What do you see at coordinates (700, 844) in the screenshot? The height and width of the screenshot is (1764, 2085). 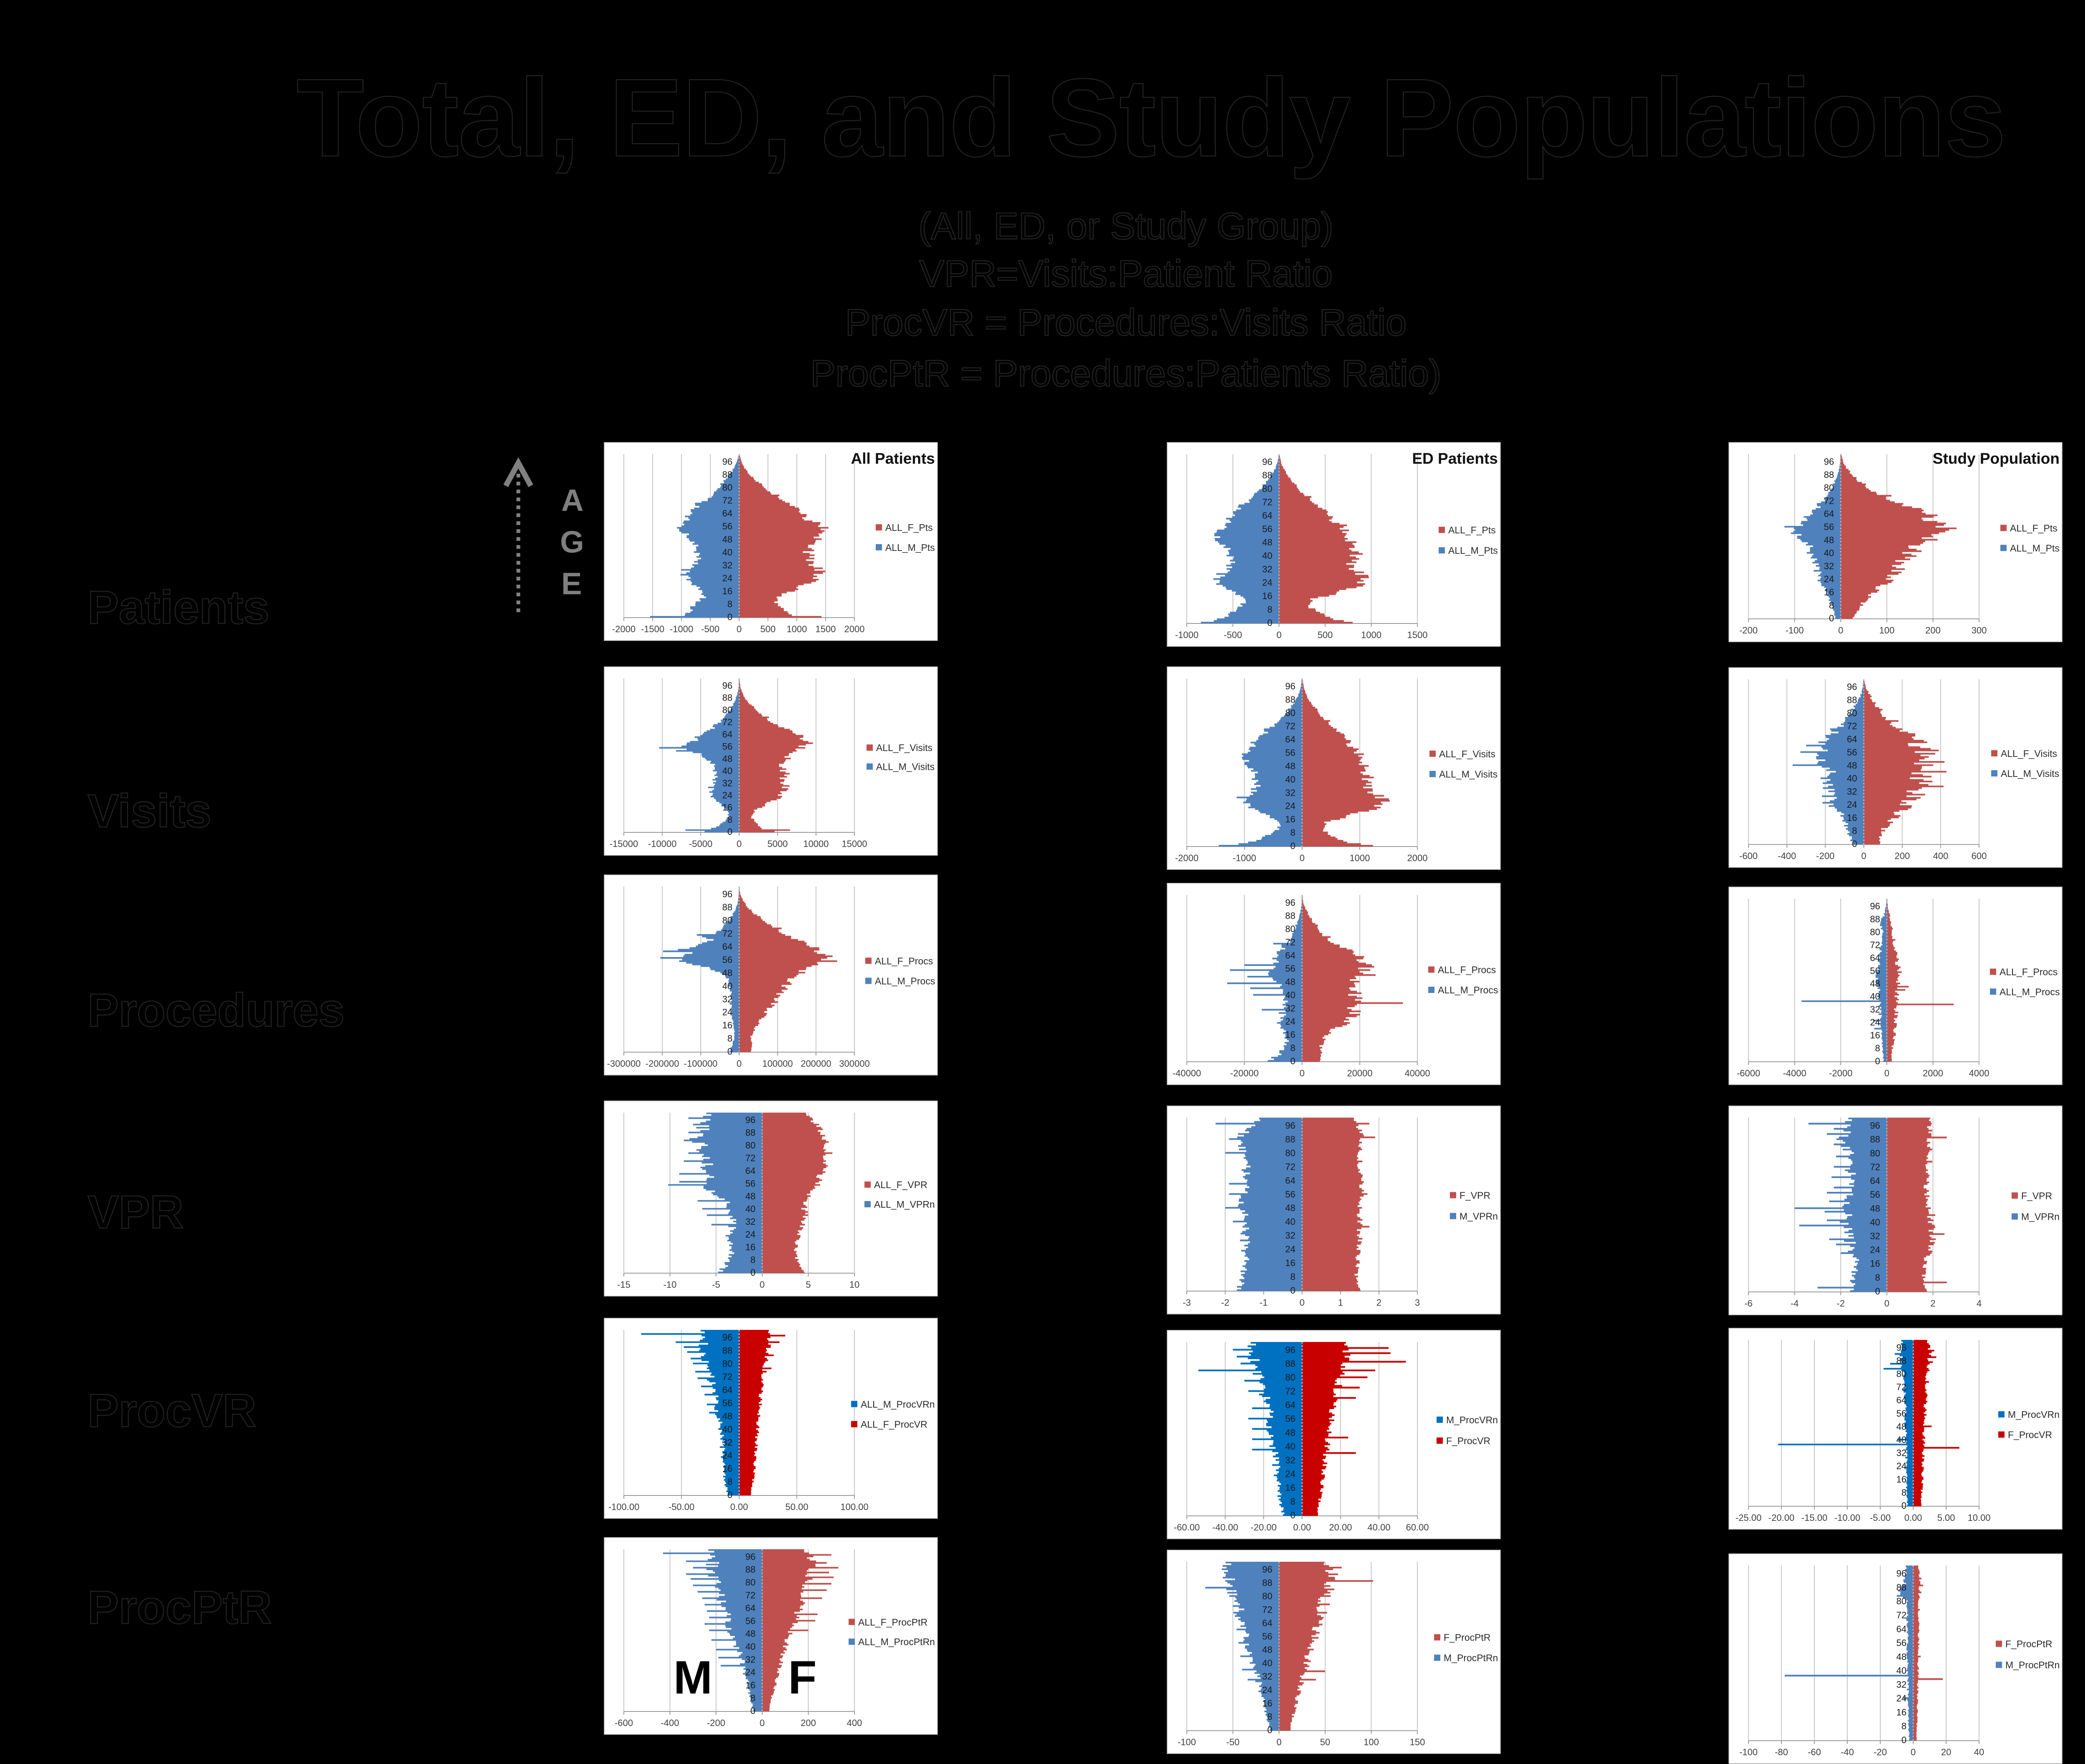 I see `svg-text: -5000` at bounding box center [700, 844].